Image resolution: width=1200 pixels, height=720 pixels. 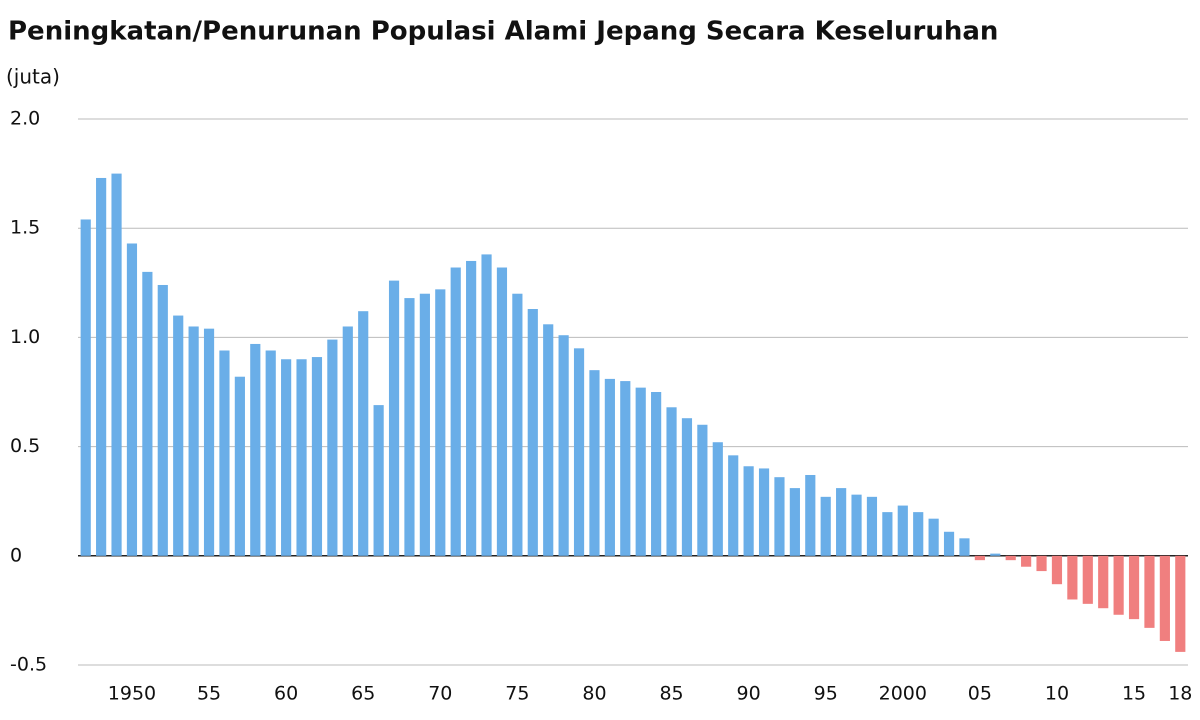 What do you see at coordinates (286, 694) in the screenshot?
I see `x-tick-label: 60` at bounding box center [286, 694].